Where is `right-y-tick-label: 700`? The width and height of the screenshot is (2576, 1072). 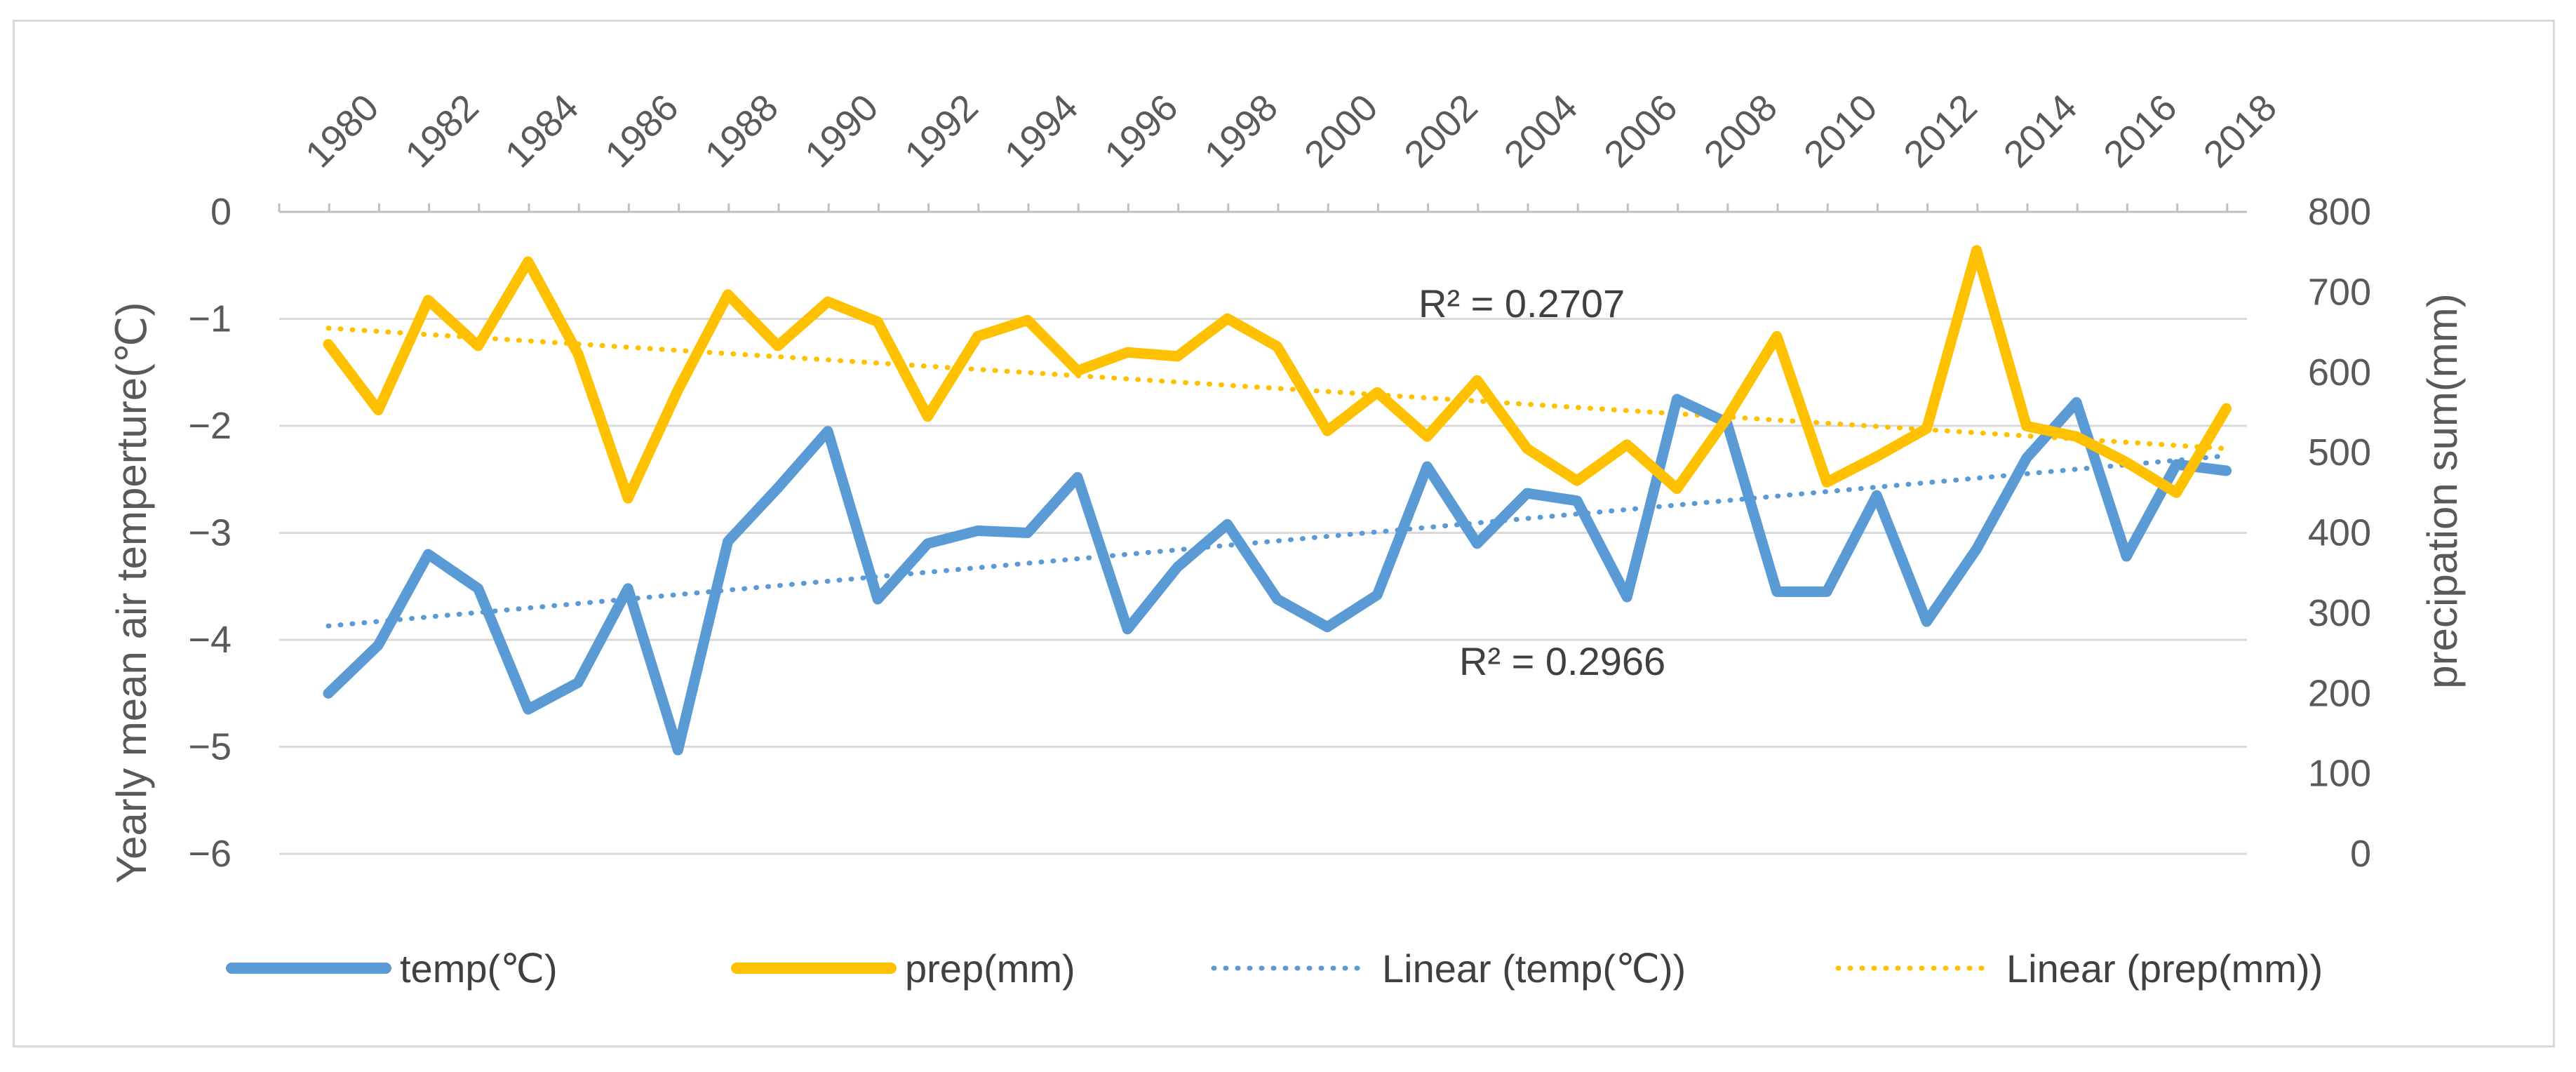
right-y-tick-label: 700 is located at coordinates (2339, 292).